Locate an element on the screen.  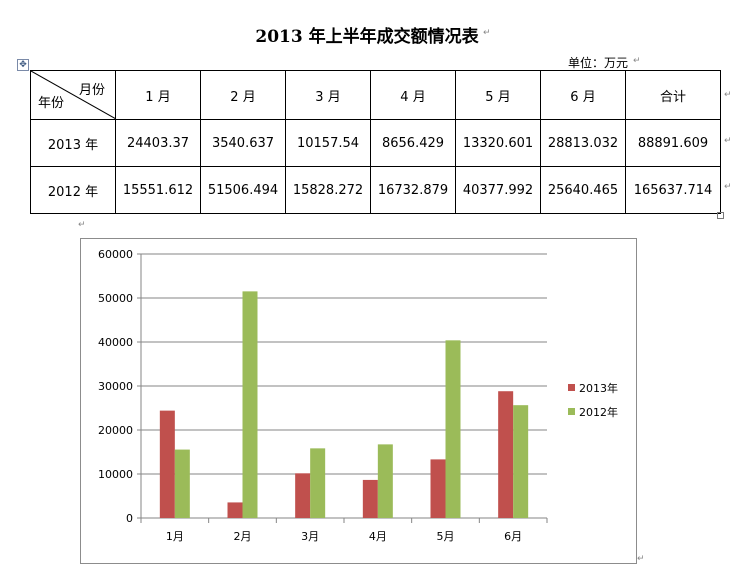
corner-cell: 月份 年份 is located at coordinates (73, 95).